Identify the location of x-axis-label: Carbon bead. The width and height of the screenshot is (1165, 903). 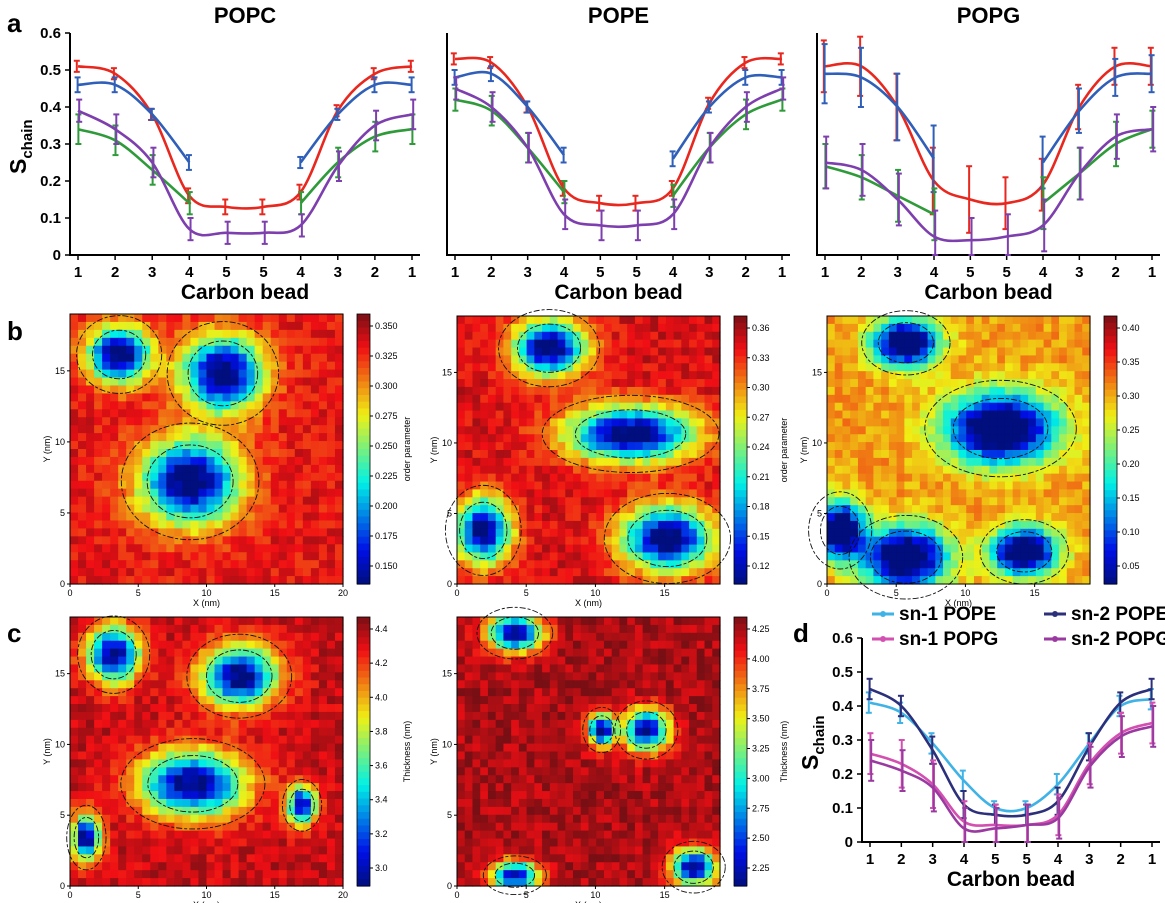
(245, 292).